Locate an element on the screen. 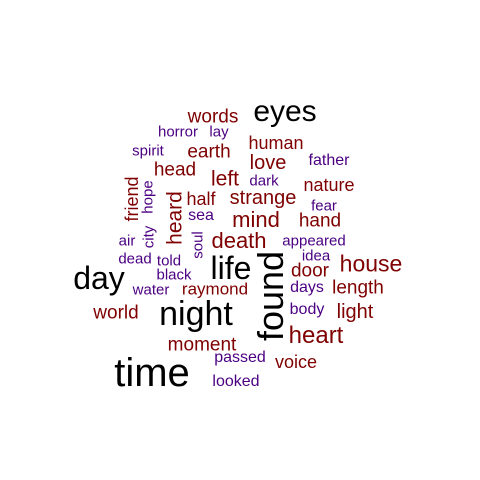  cloud-word-moment: moment is located at coordinates (202, 345).